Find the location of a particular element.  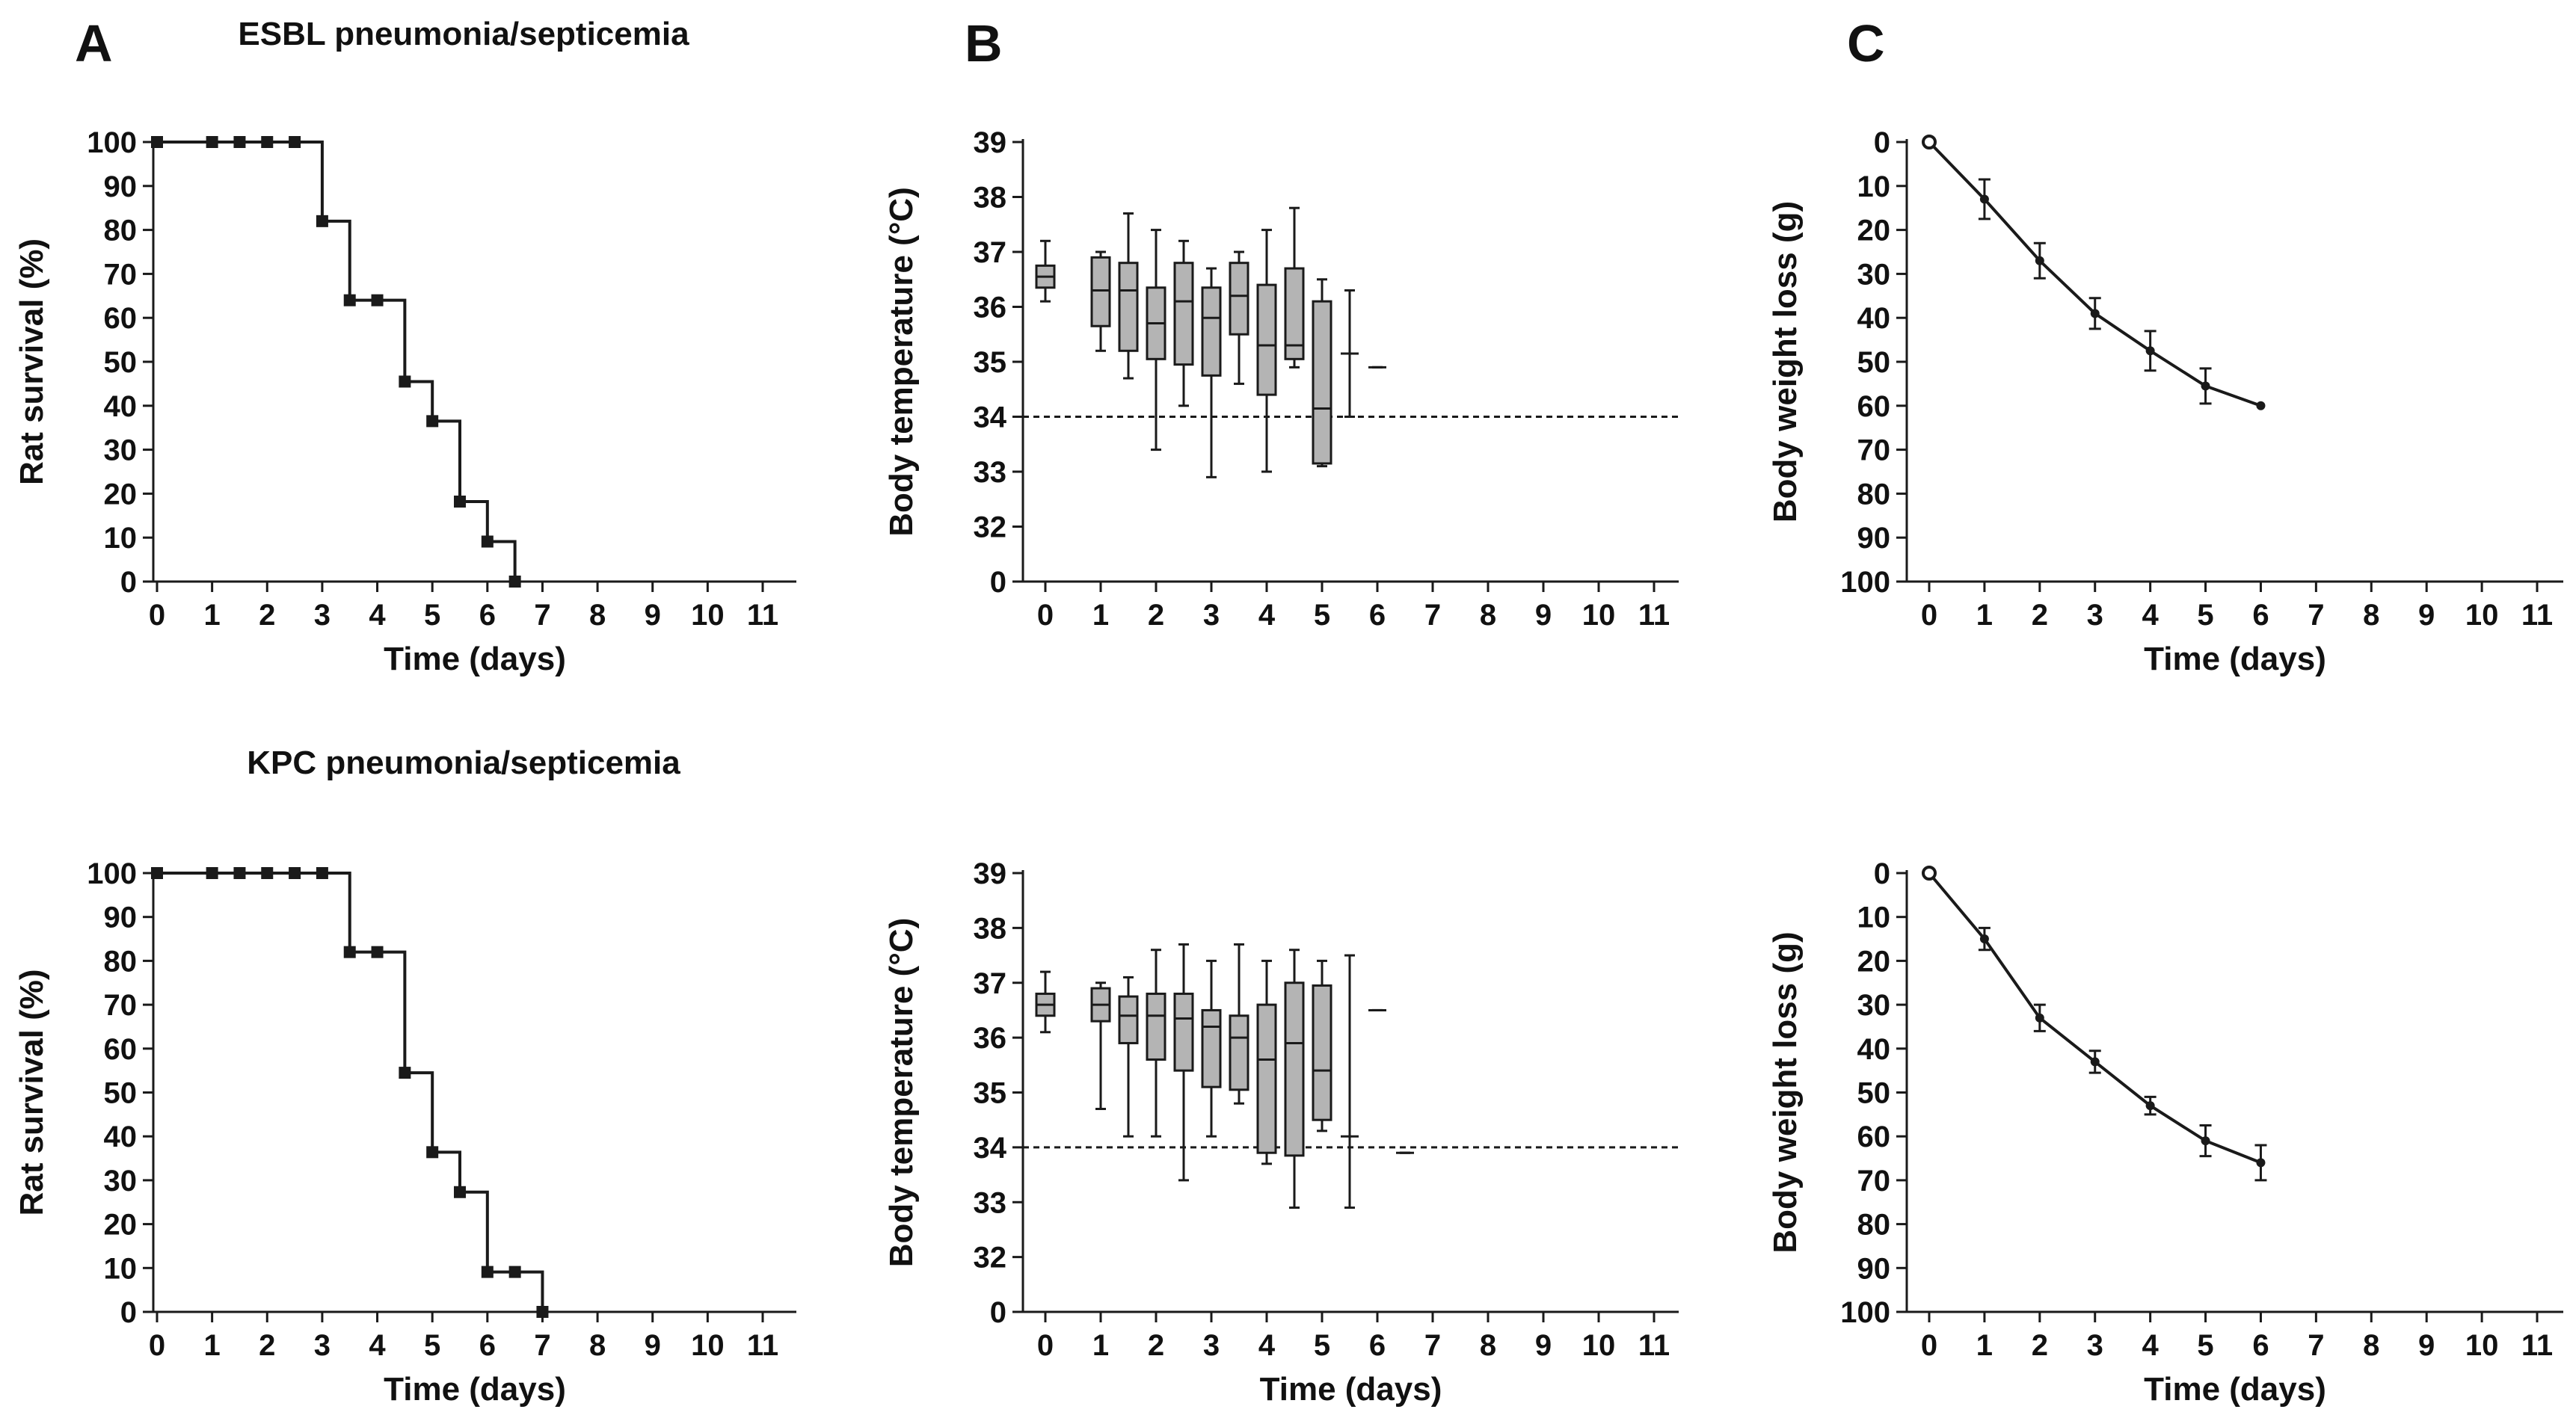

y-tick-label: 50 is located at coordinates (121, 1093).